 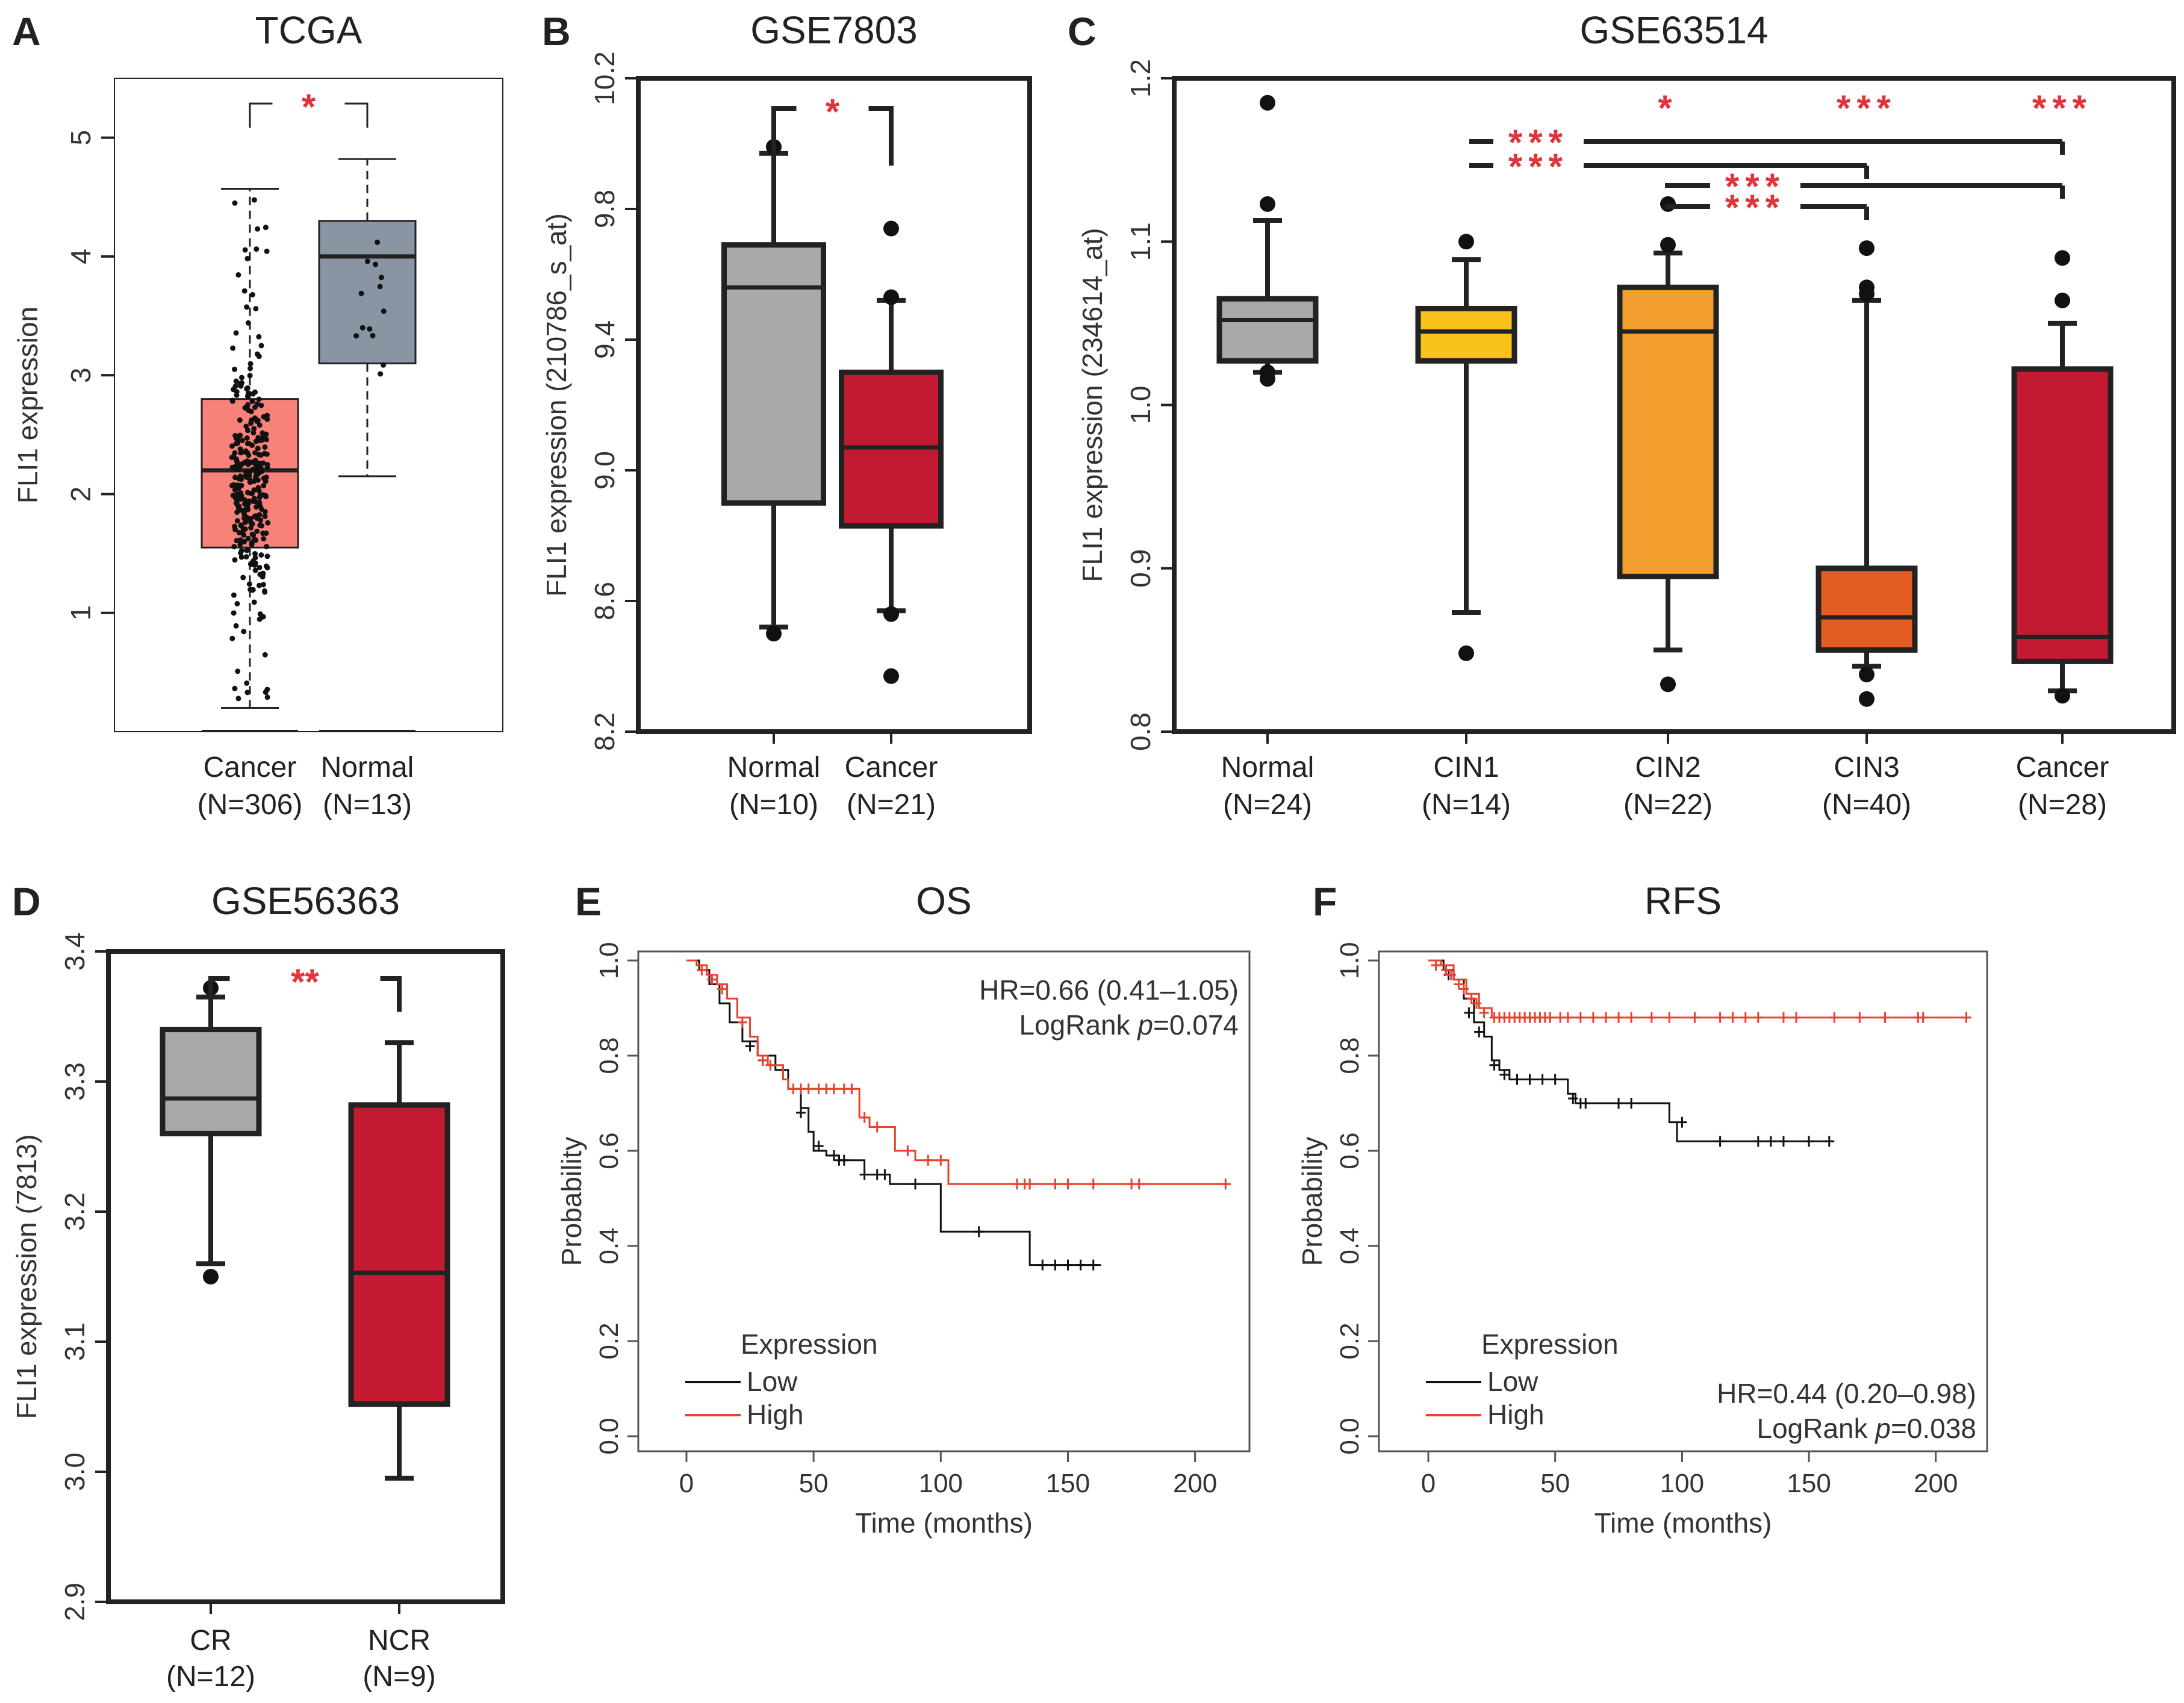 What do you see at coordinates (958, 1072) in the screenshot?
I see `km-curve-high` at bounding box center [958, 1072].